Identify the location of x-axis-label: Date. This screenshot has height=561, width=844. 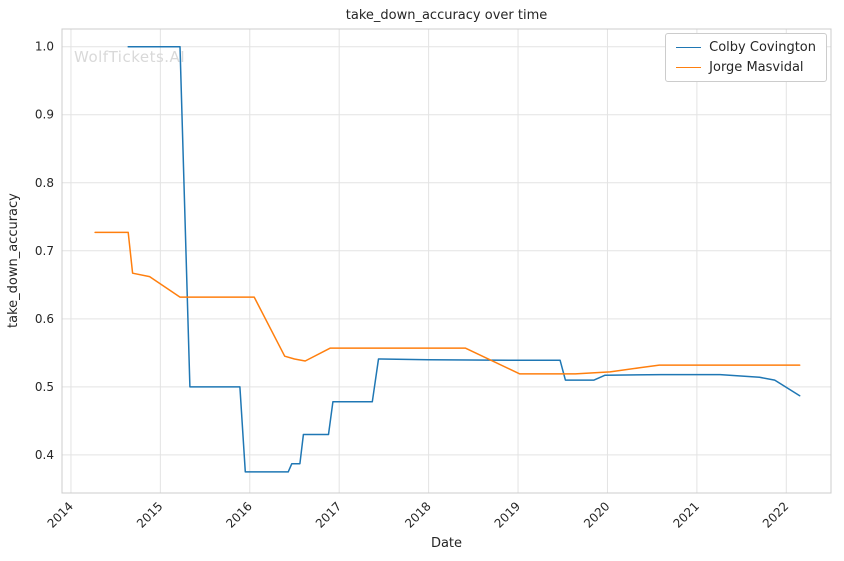
(446, 543).